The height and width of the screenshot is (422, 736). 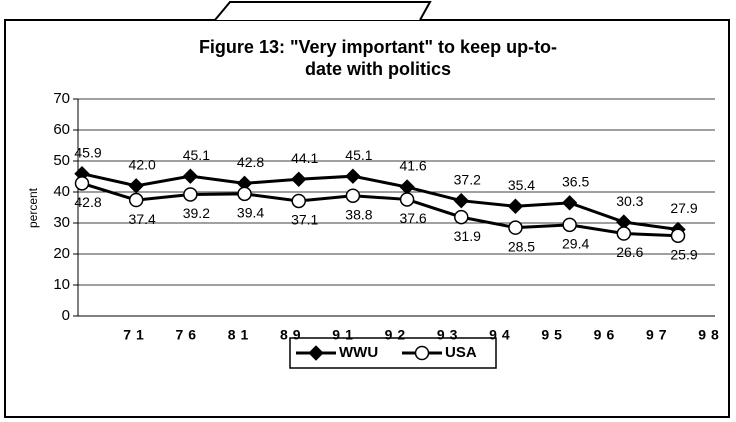 What do you see at coordinates (66, 315) in the screenshot?
I see `y-tick-label: 0` at bounding box center [66, 315].